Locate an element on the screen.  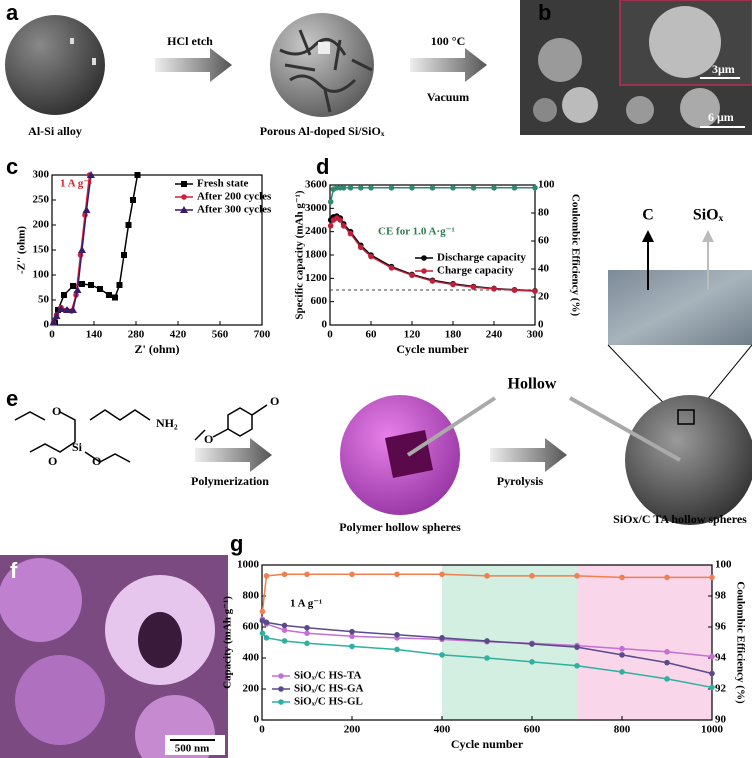
step-label: HCl etch is located at coordinates (190, 41).